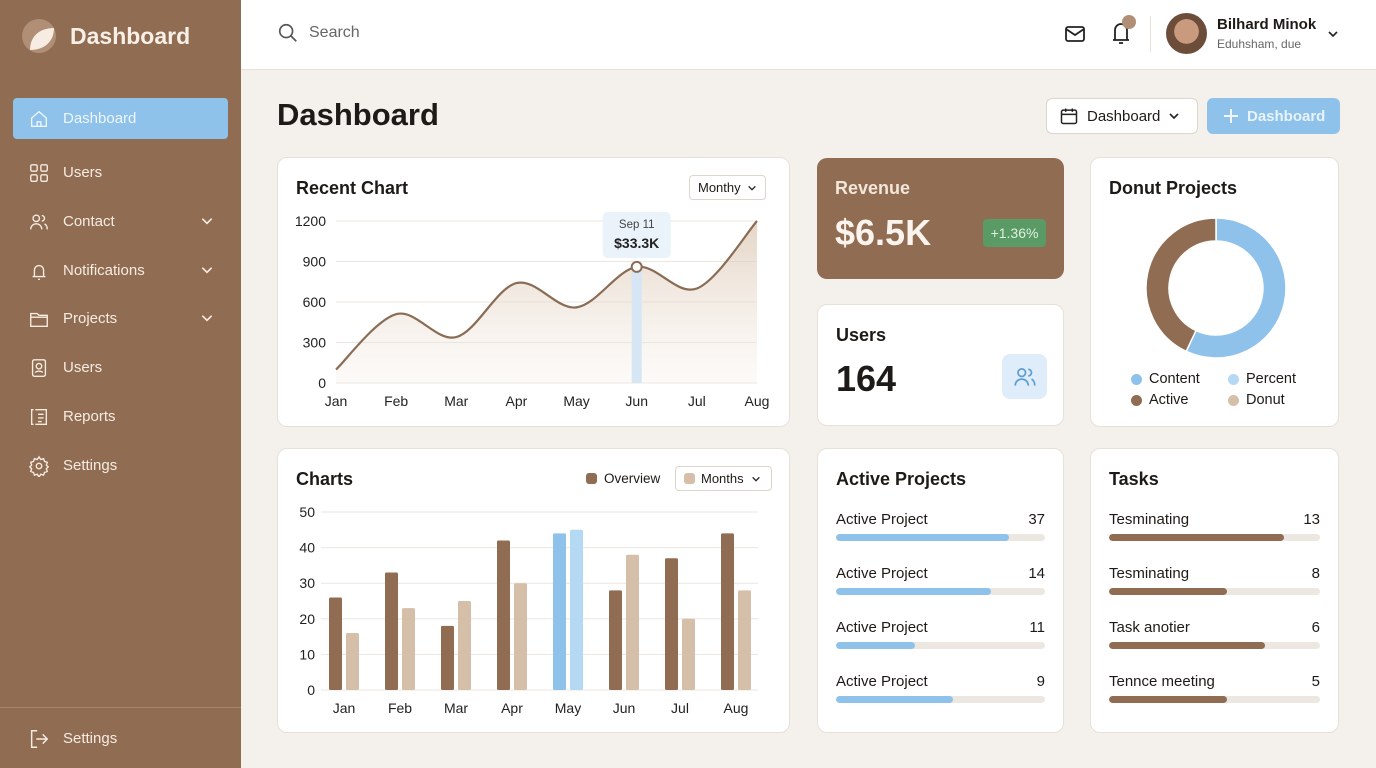 This screenshot has width=1376, height=768. Describe the element at coordinates (120, 465) in the screenshot. I see `sidebar-item-settings: Settings` at that location.